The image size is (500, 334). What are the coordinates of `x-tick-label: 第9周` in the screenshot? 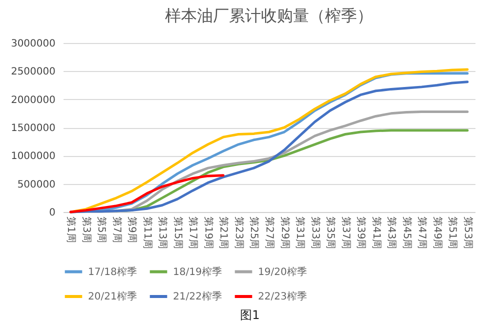 It's located at (132, 229).